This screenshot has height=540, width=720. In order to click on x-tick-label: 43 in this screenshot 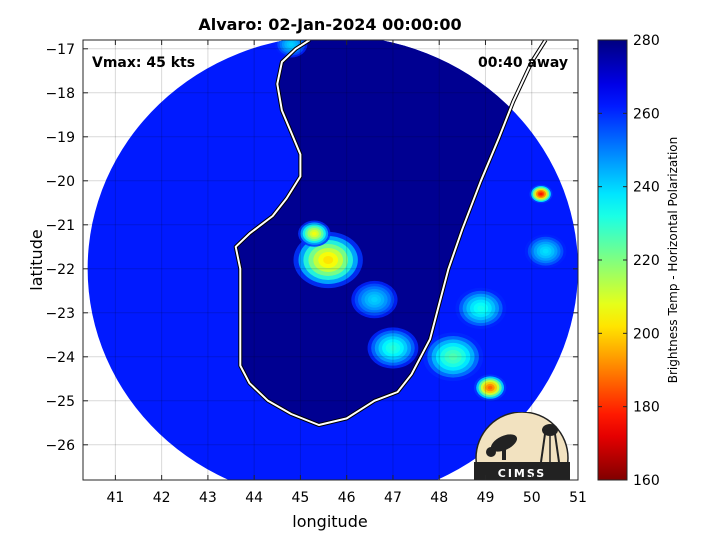, I will do `click(208, 498)`.